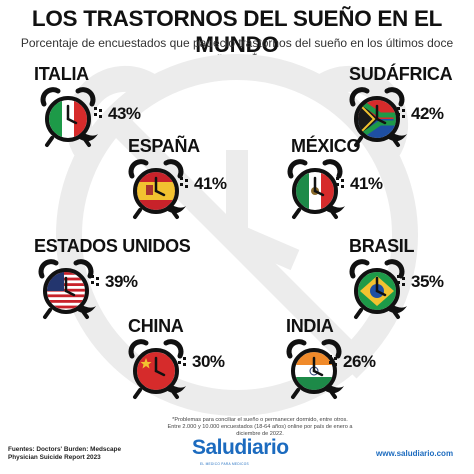 The image size is (474, 474). I want to click on brand-tagline: EL MEDICO PARA MEDICOS, so click(224, 464).